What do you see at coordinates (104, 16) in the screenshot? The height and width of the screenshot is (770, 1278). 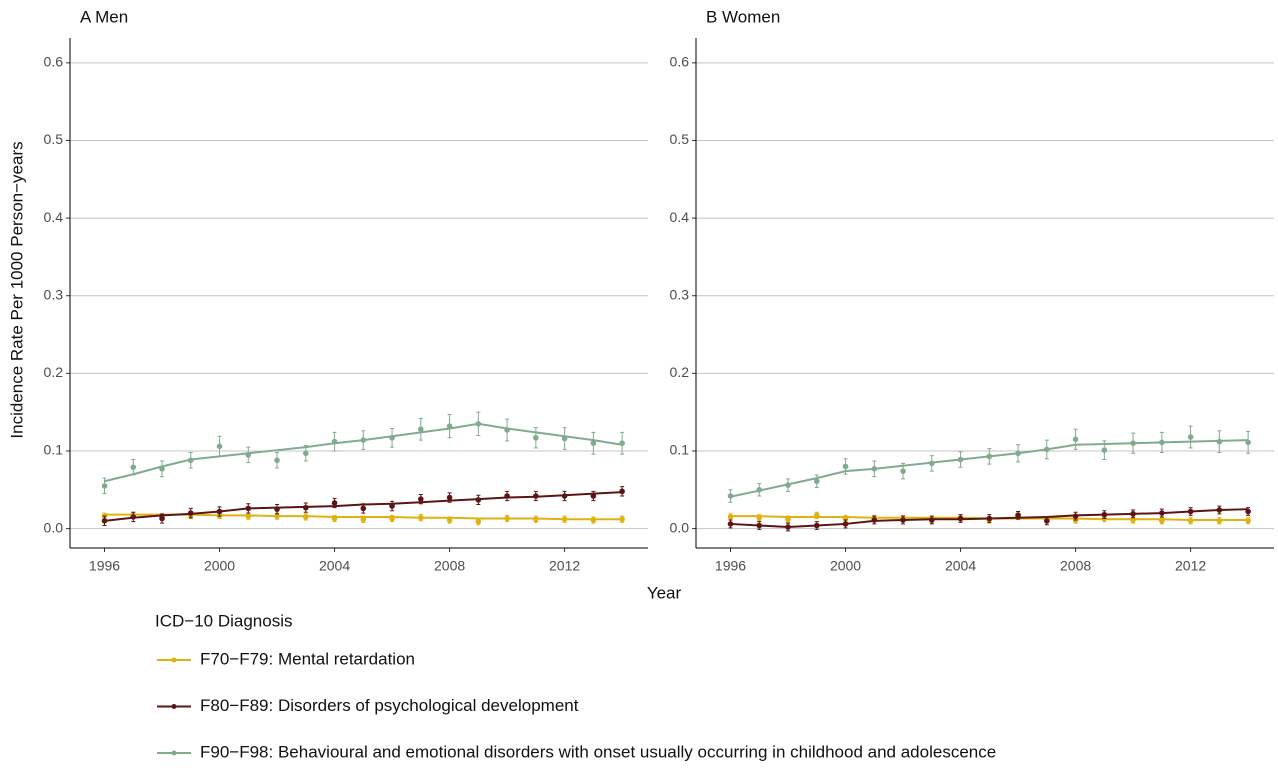 I see `panel-title: A Men` at bounding box center [104, 16].